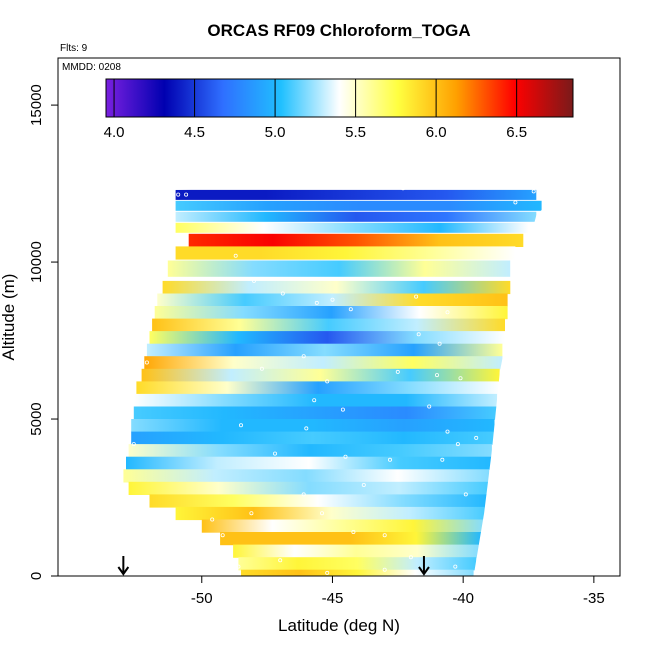 Image resolution: width=650 pixels, height=650 pixels. What do you see at coordinates (594, 598) in the screenshot?
I see `x-tick-label: -35` at bounding box center [594, 598].